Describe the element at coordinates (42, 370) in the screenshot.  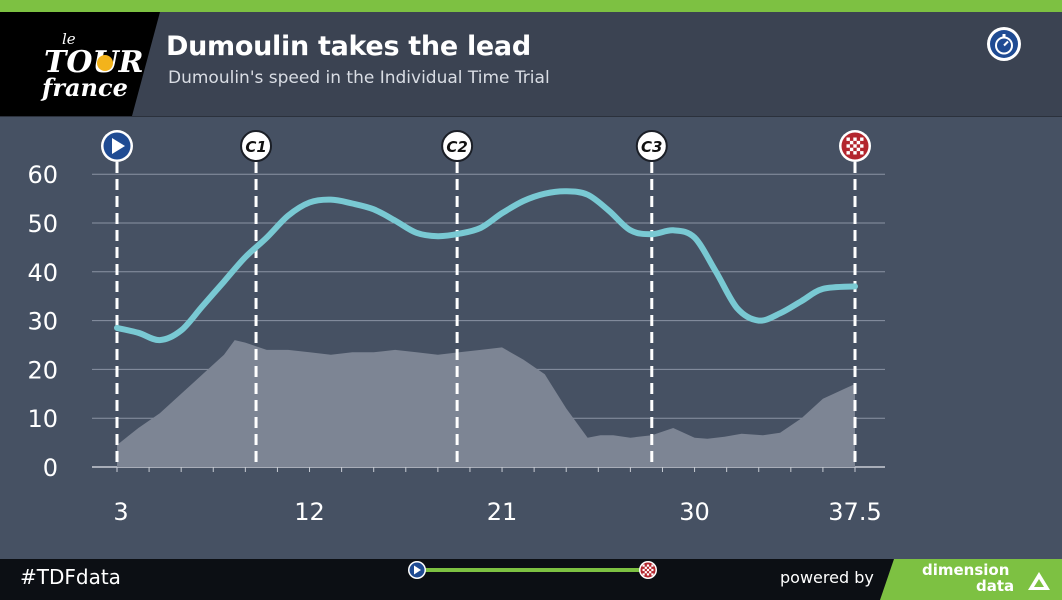
I see `y-tick-label: 20` at that location.